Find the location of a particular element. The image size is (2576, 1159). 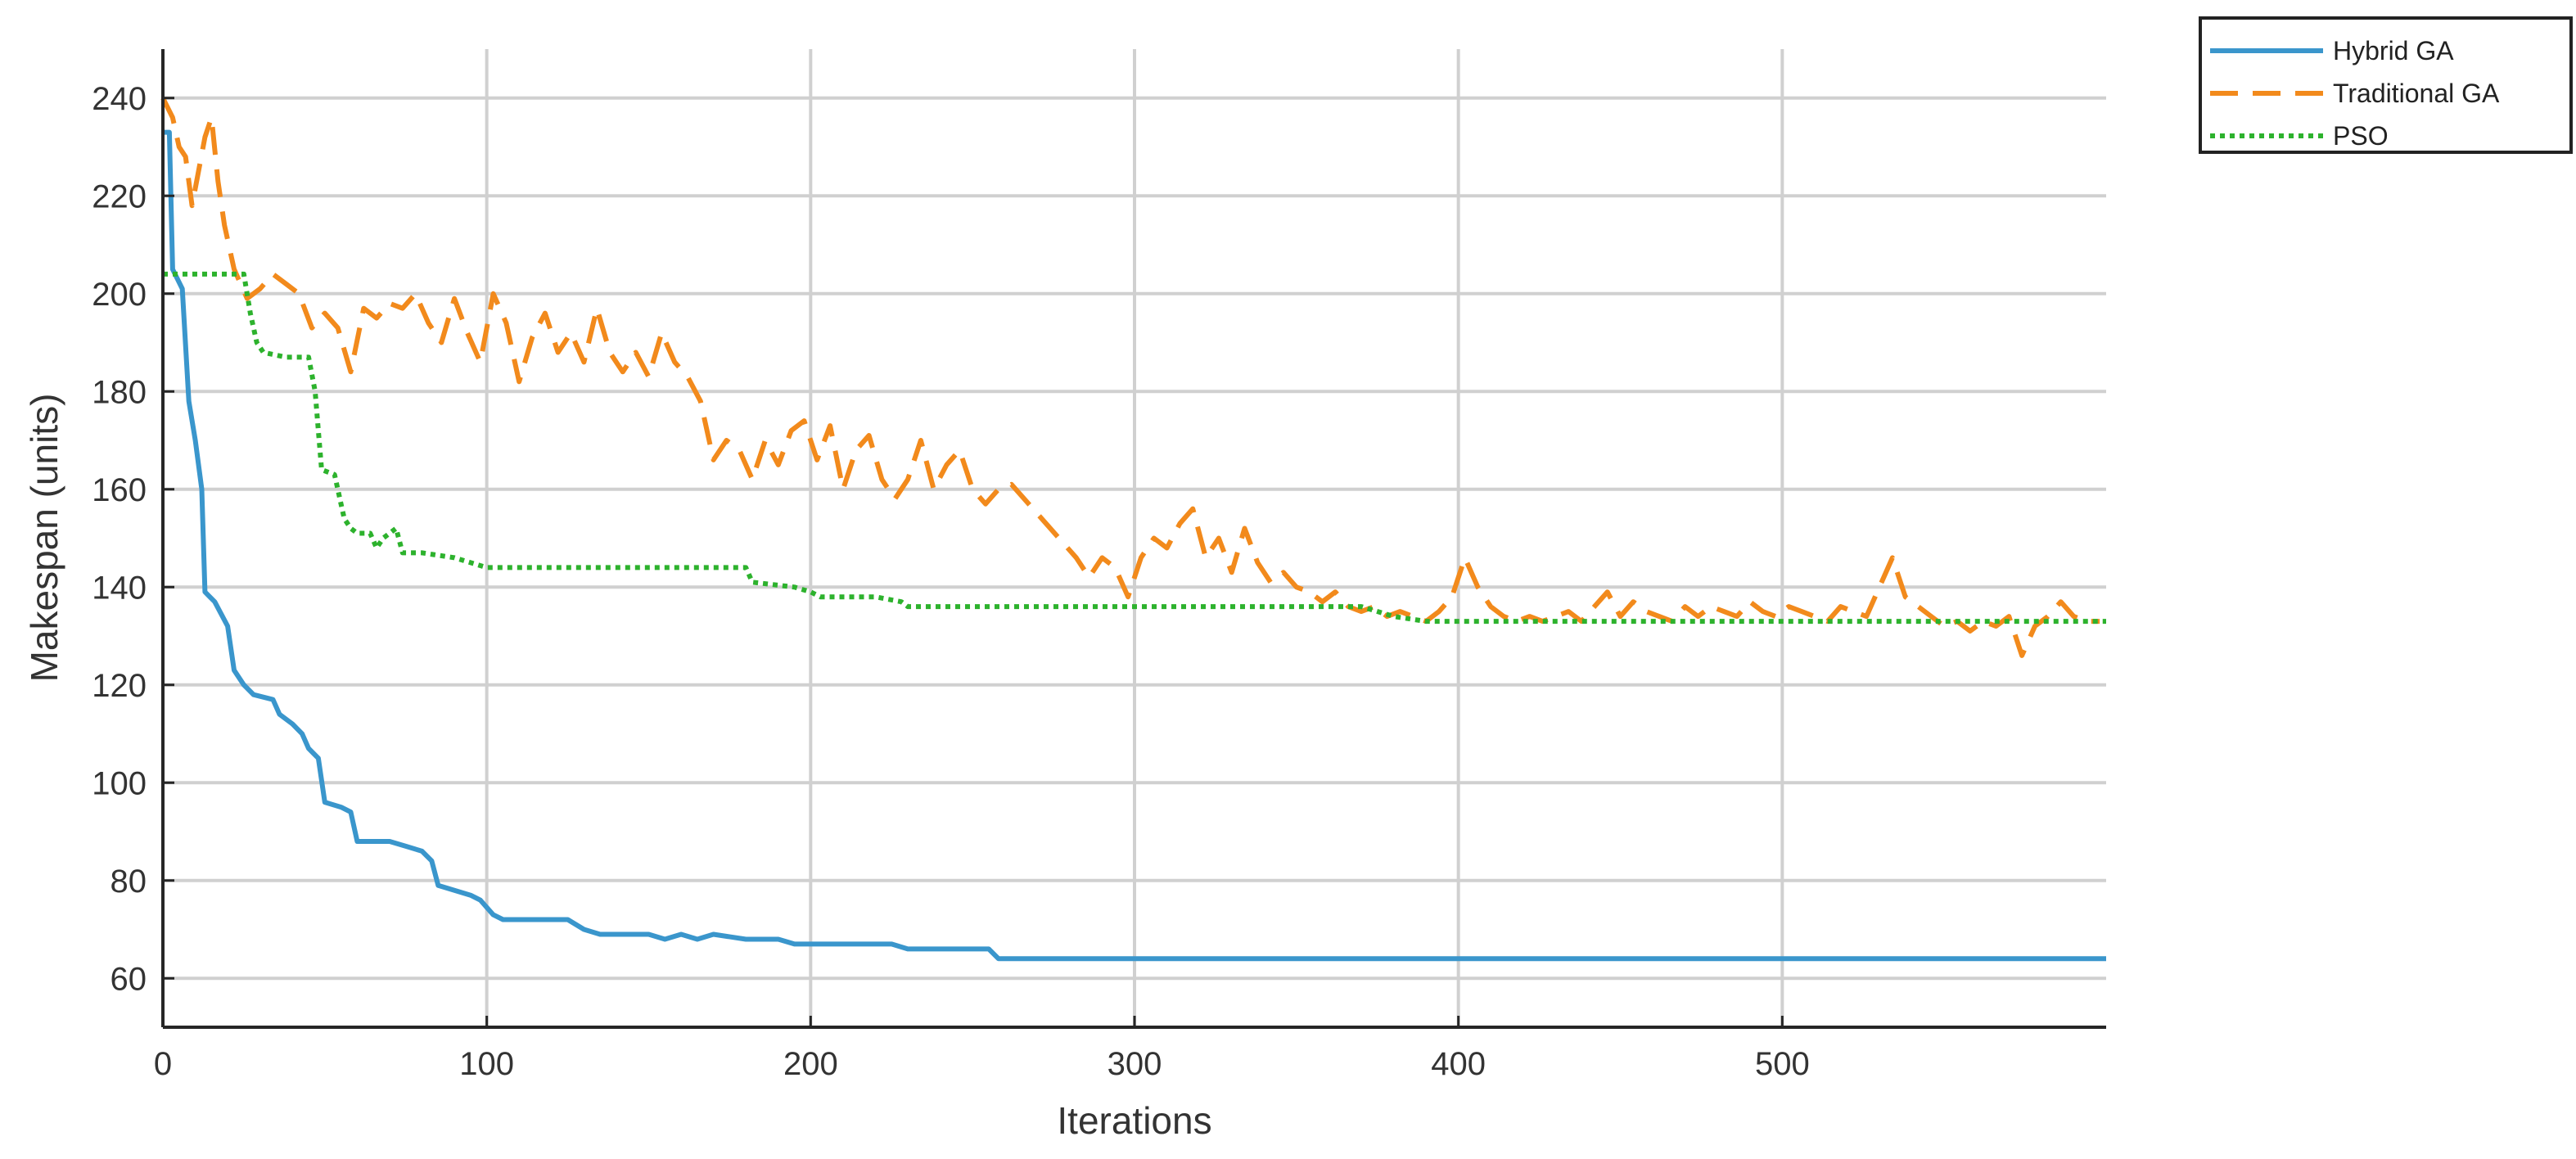

y-tick-label: 220 is located at coordinates (119, 196).